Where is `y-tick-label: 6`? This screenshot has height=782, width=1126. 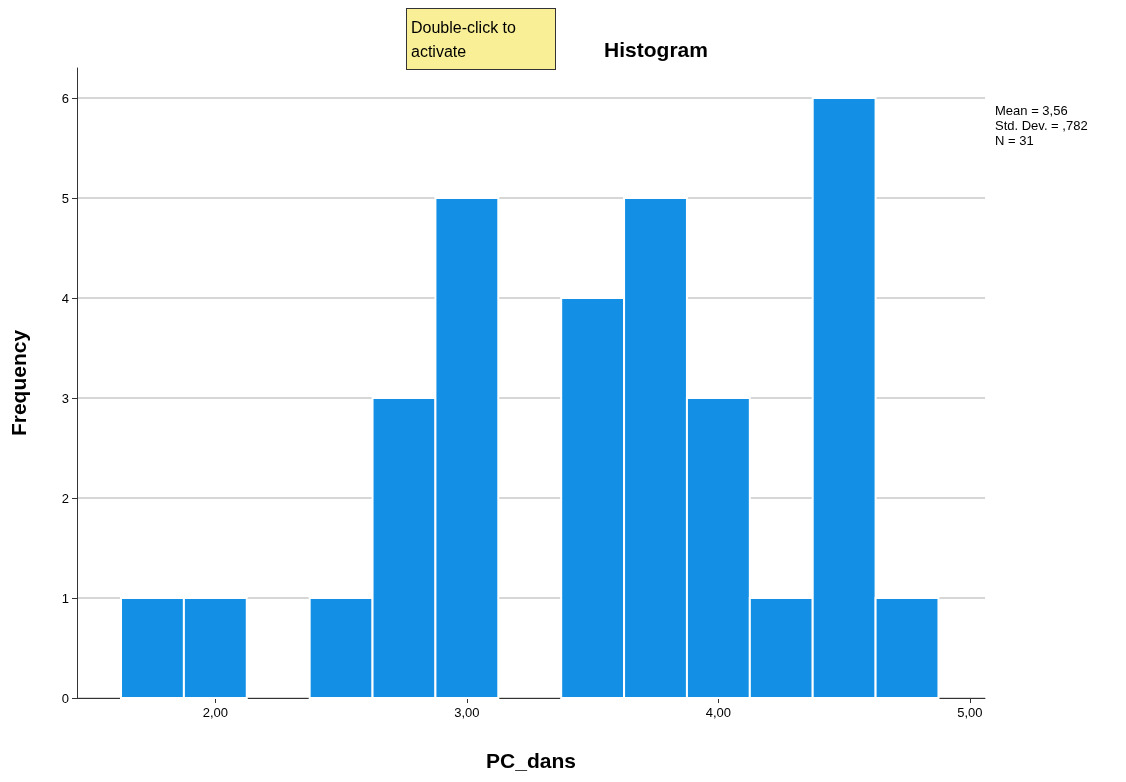 y-tick-label: 6 is located at coordinates (65, 98).